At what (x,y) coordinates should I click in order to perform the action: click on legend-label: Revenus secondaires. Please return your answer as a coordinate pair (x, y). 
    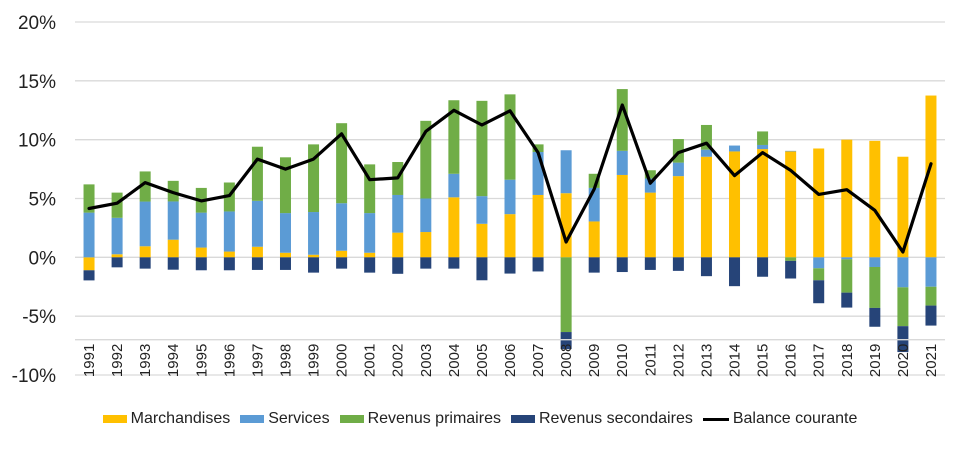
    Looking at the image, I should click on (615, 418).